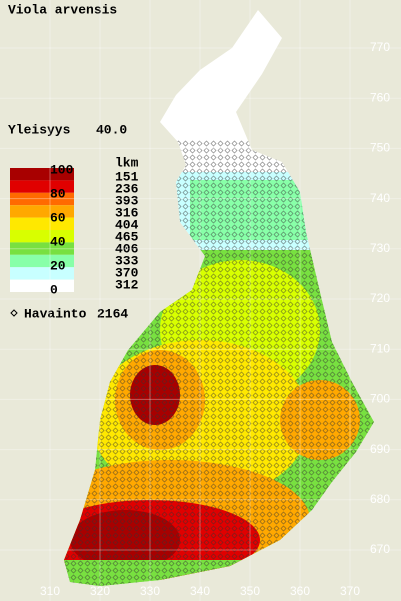 This screenshot has width=401, height=601. What do you see at coordinates (127, 212) in the screenshot?
I see `legend-count: 316` at bounding box center [127, 212].